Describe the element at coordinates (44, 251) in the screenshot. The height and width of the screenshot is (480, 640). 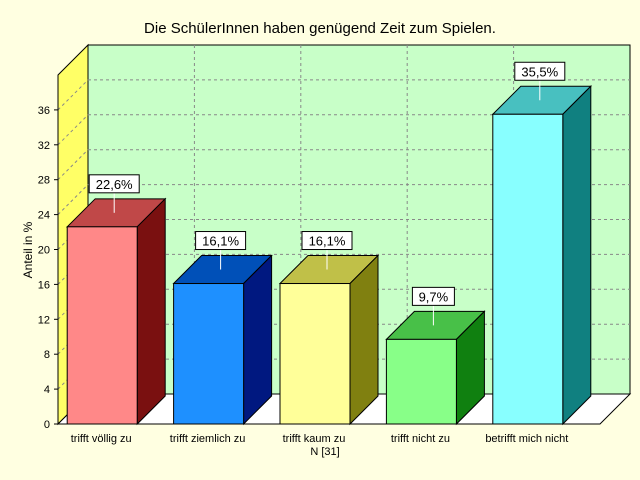
I see `y-tick-label: 20` at that location.